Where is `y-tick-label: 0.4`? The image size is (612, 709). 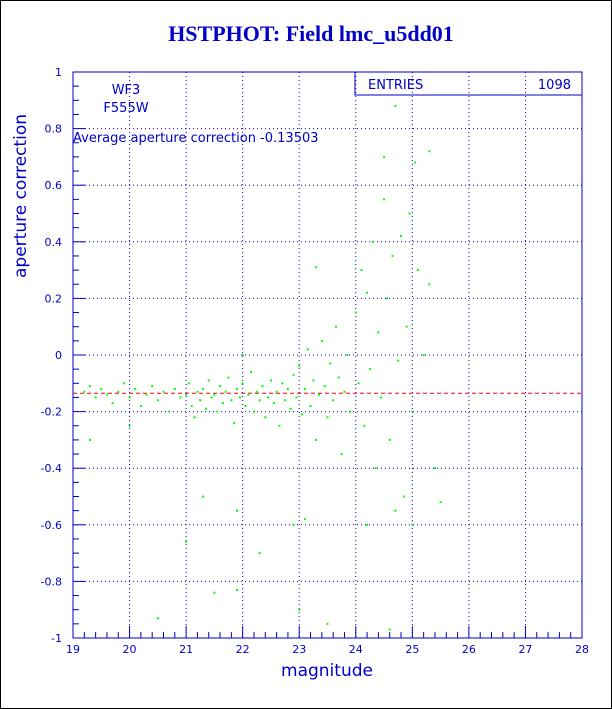 y-tick-label: 0.4 is located at coordinates (54, 242).